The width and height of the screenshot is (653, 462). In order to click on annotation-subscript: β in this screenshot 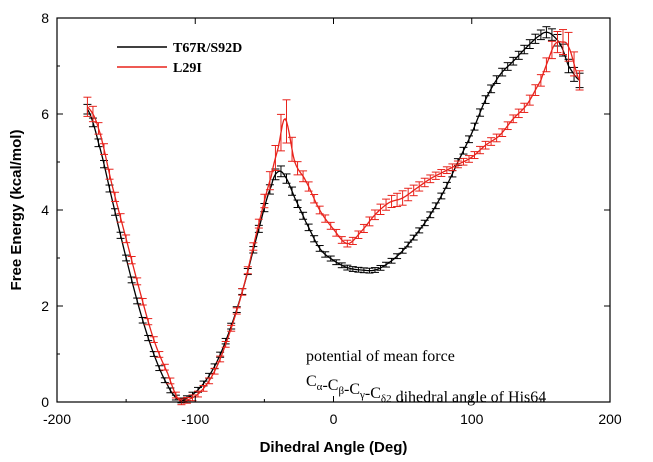, I will do `click(341, 391)`.